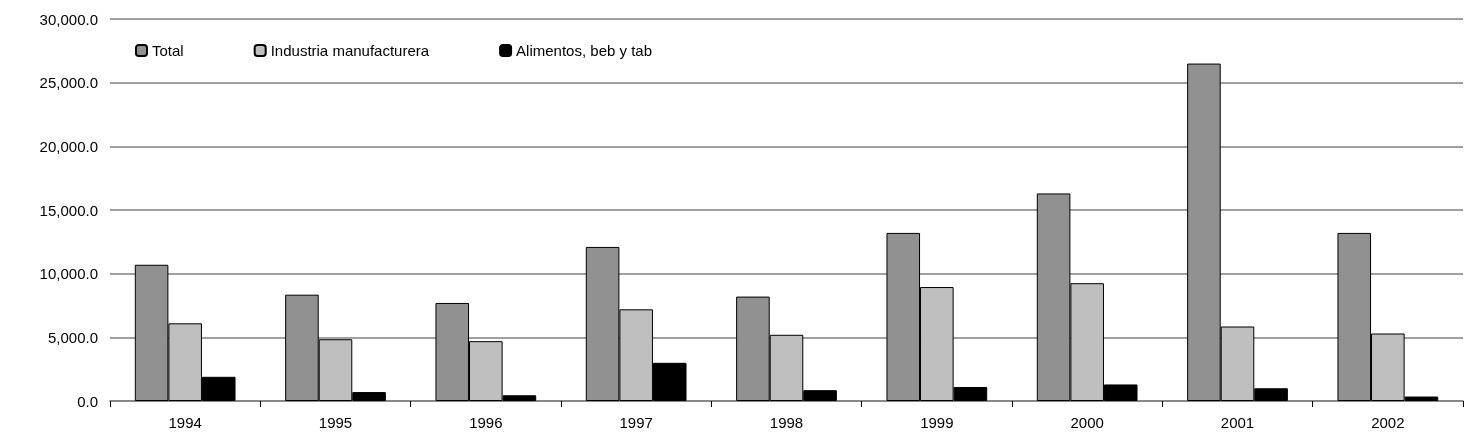 The image size is (1465, 442). I want to click on legend-label: Industria manufacturera, so click(350, 50).